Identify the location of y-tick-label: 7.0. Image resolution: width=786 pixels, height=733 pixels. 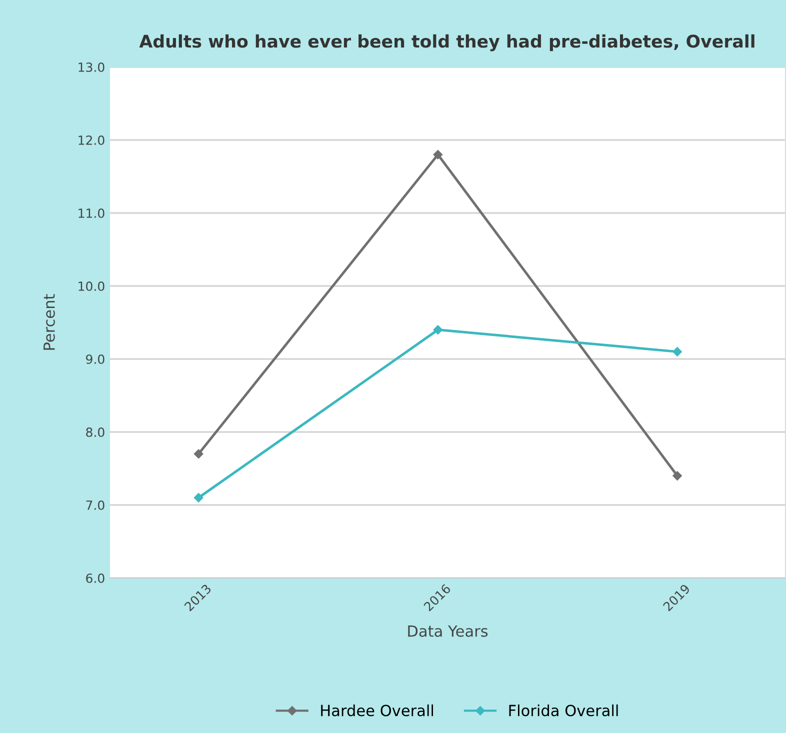
(95, 505).